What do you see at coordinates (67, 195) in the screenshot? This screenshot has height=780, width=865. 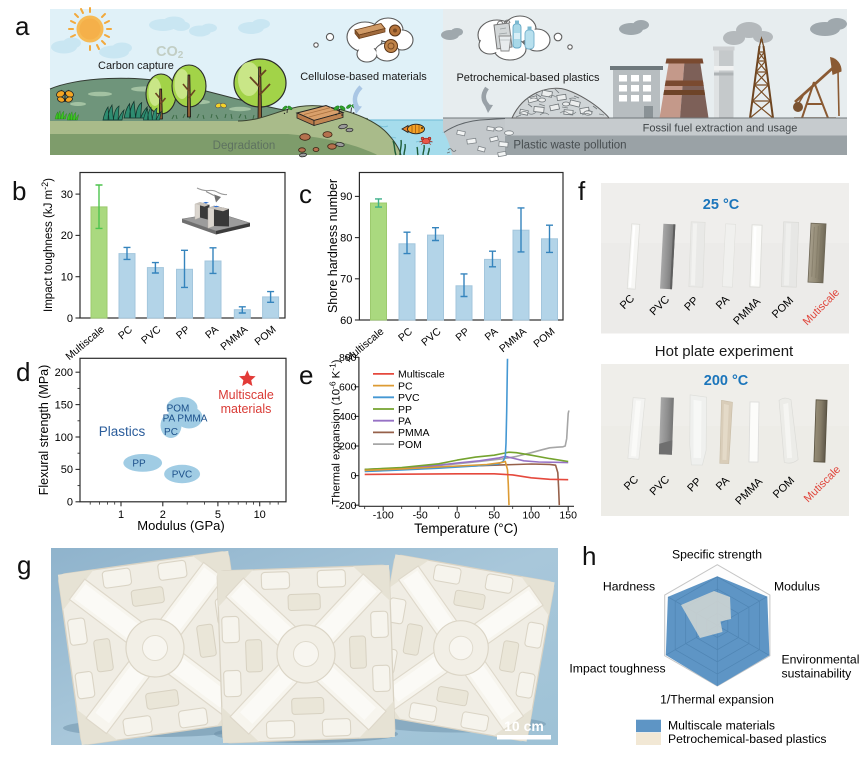 I see `svg-text: 30` at bounding box center [67, 195].